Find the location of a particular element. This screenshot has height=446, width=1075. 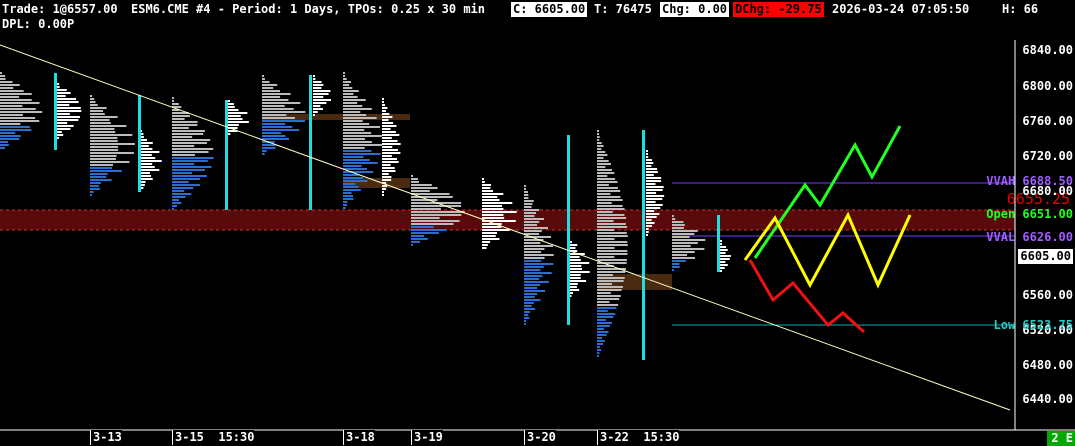

price-tick-label: 6680.00 is located at coordinates (1047, 191).